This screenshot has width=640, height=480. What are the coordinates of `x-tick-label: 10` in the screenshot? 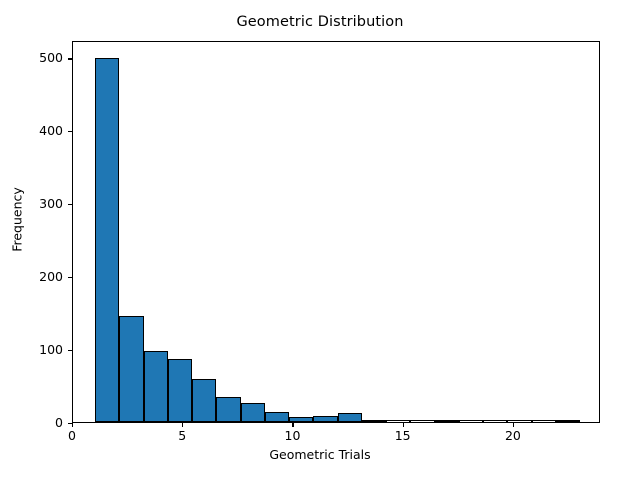 It's located at (292, 435).